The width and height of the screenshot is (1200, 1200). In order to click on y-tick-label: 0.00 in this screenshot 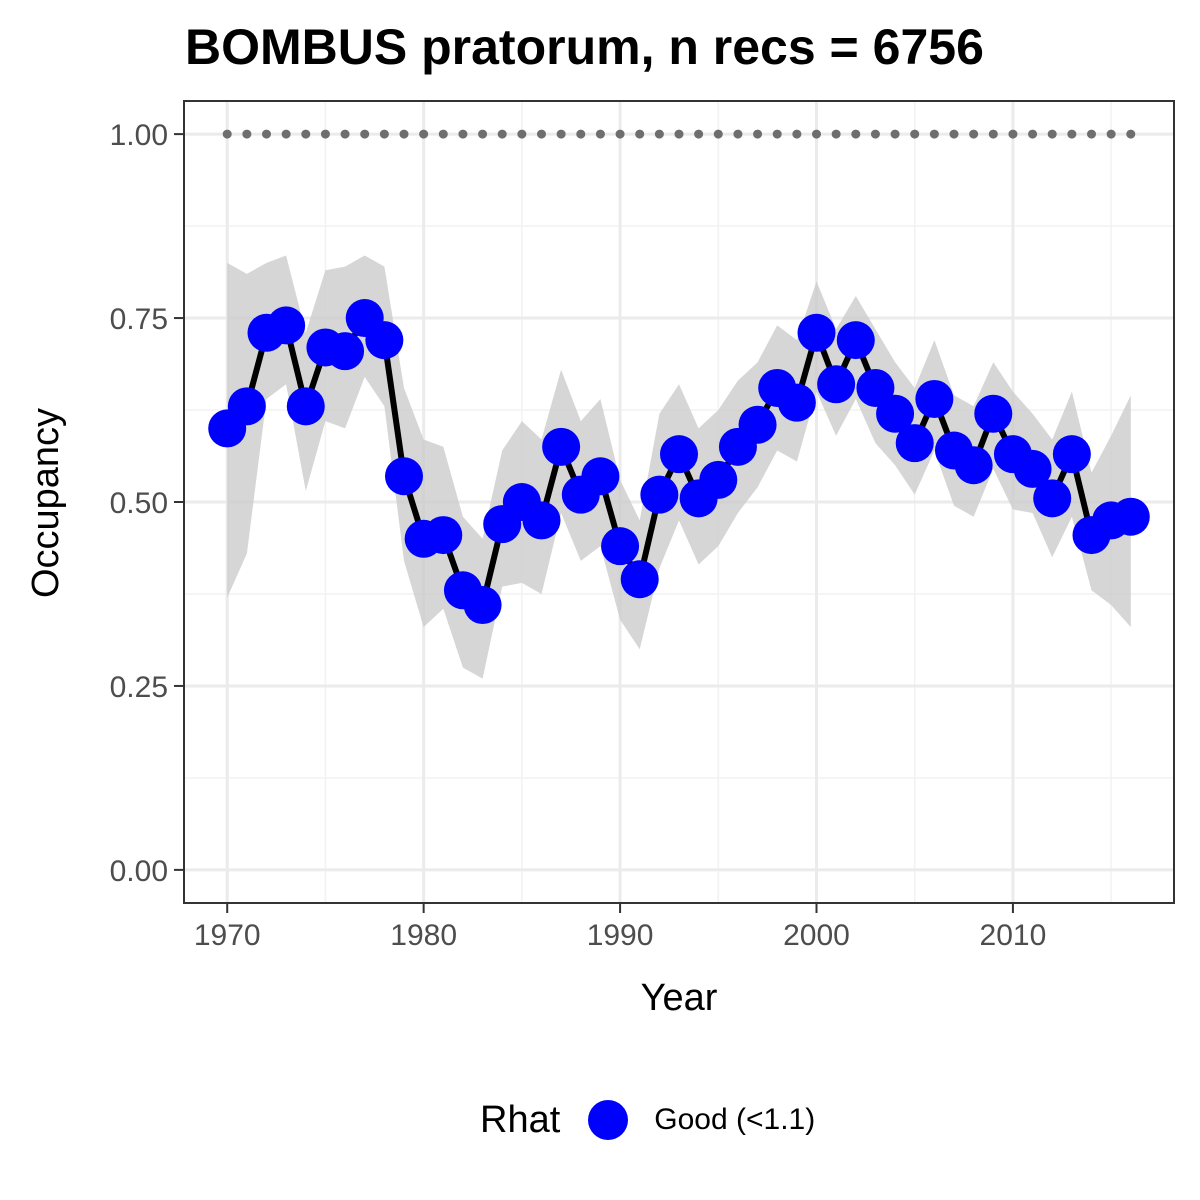, I will do `click(139, 871)`.